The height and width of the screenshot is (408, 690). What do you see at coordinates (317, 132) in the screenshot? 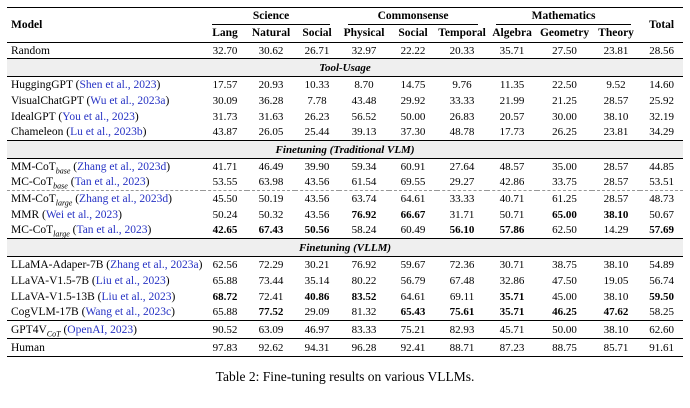
I see `score-cell: 25.44` at bounding box center [317, 132].